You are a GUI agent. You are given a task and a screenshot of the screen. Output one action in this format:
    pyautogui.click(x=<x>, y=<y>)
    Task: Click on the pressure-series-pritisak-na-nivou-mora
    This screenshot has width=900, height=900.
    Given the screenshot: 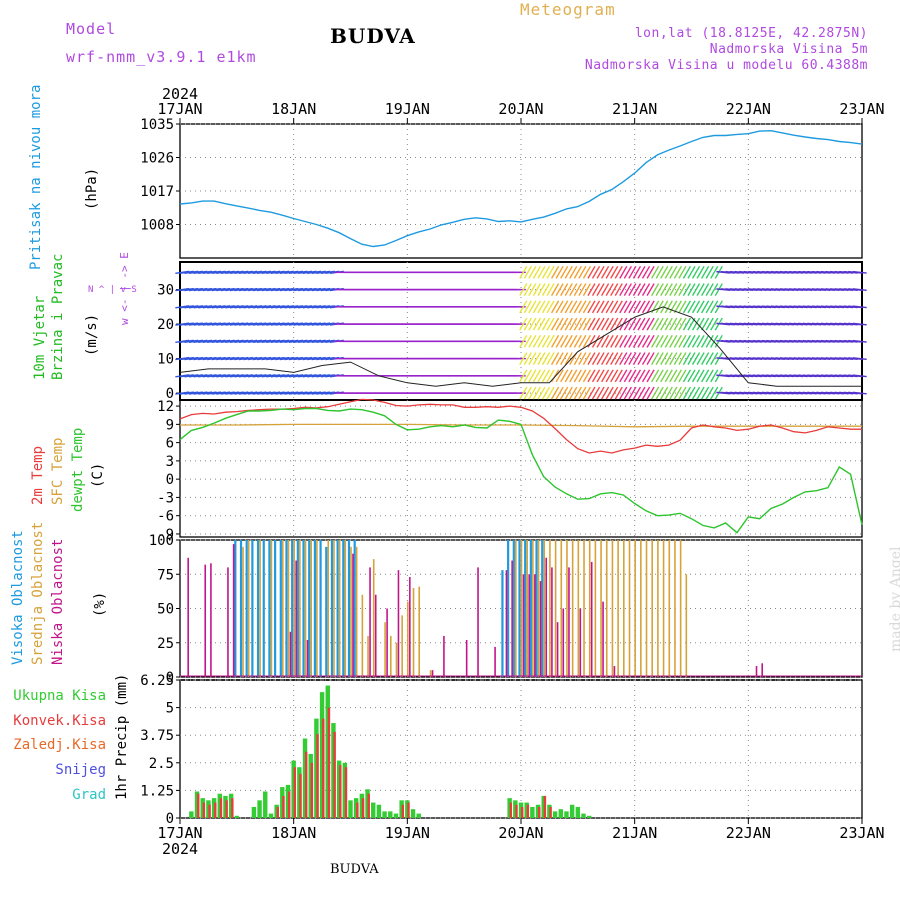 What is the action you would take?
    pyautogui.click(x=521, y=188)
    